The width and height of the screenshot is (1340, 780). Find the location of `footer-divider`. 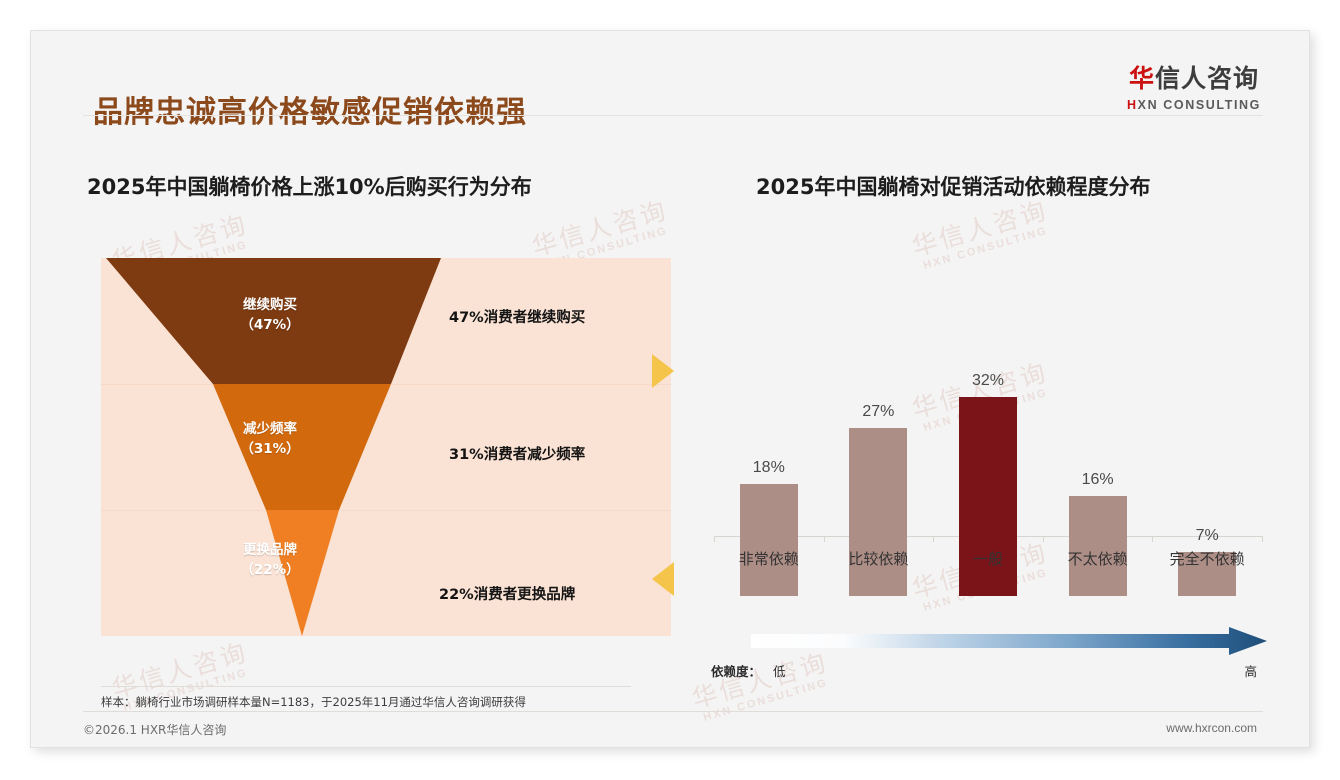

footer-divider is located at coordinates (673, 711).